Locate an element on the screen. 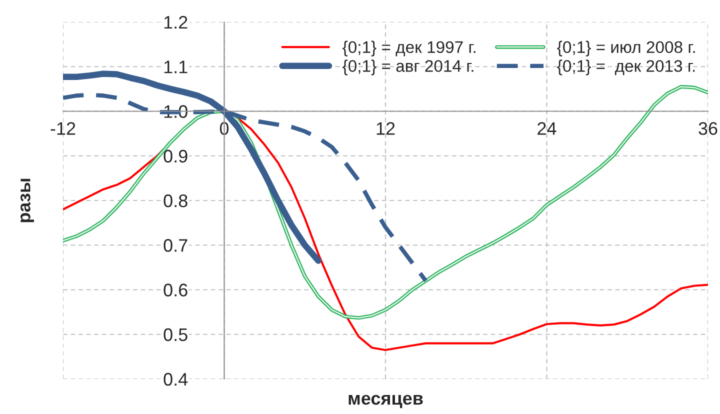  y-tick-label: 0.6 is located at coordinates (176, 290).